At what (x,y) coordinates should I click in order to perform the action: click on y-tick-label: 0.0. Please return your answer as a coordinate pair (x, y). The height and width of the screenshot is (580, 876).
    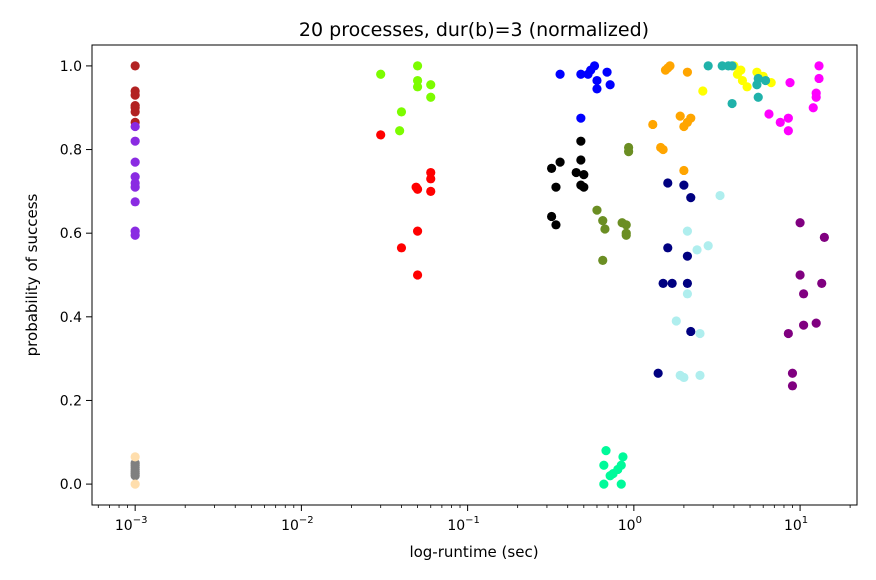
    Looking at the image, I should click on (71, 485).